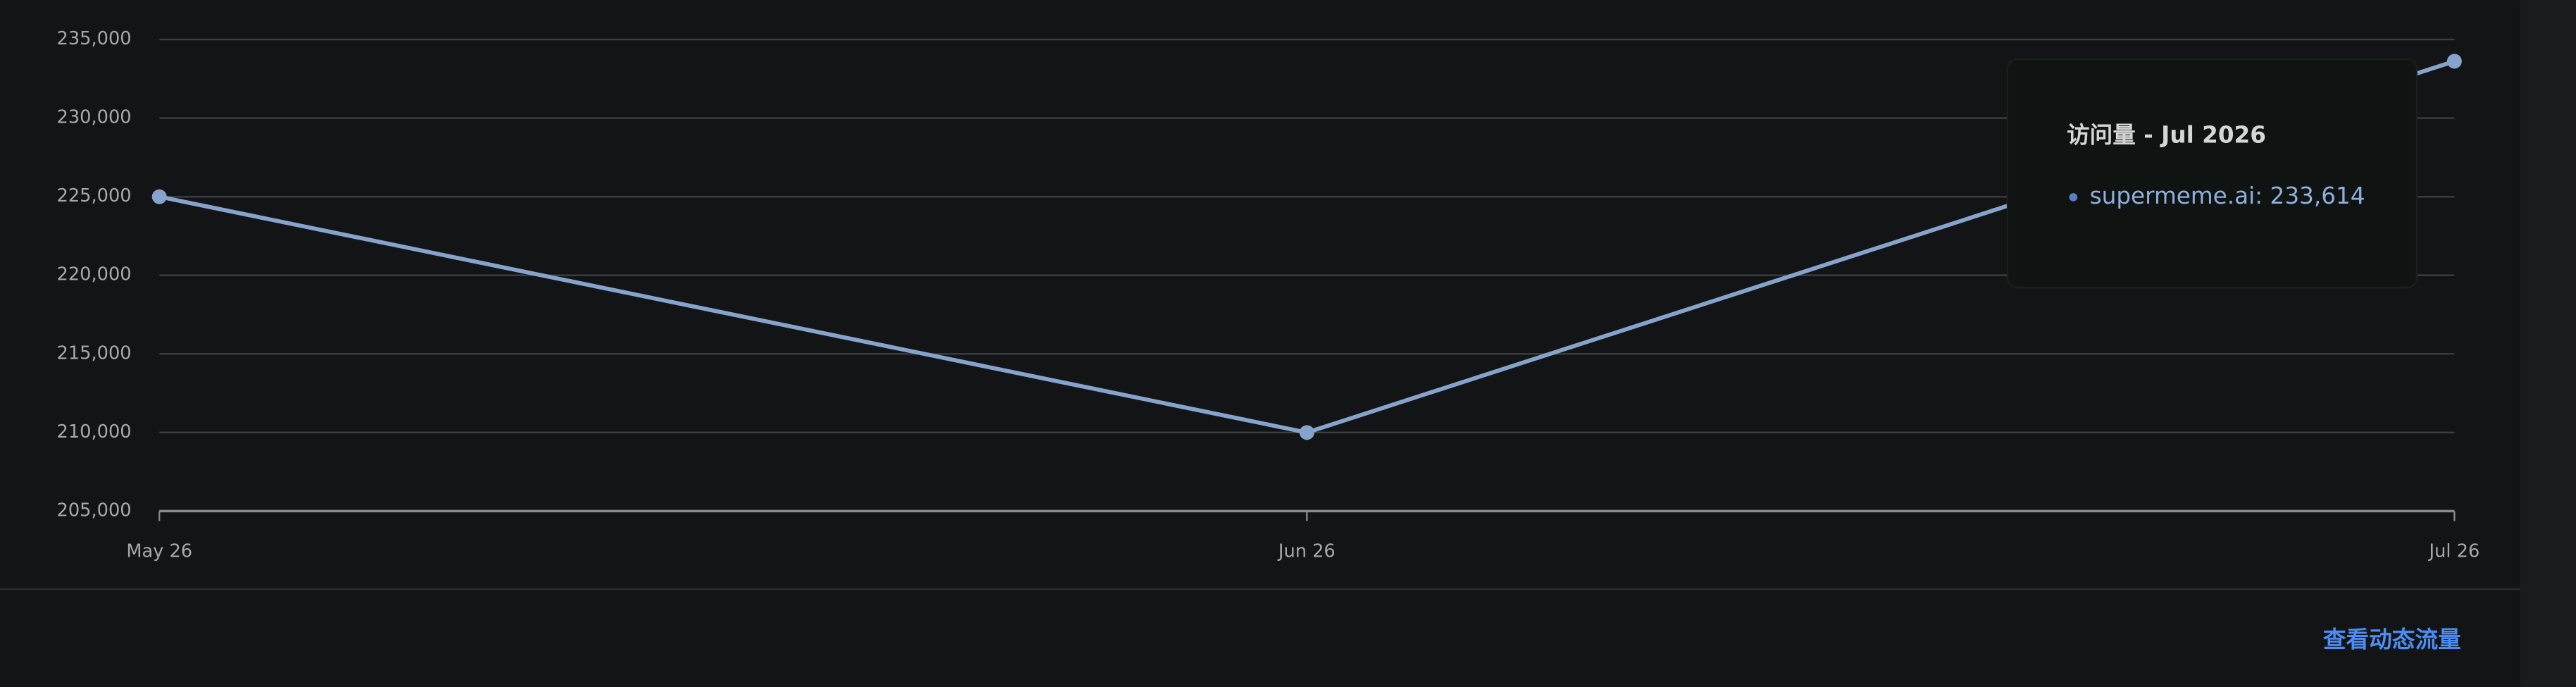 Image resolution: width=2576 pixels, height=687 pixels. I want to click on tooltip-box, so click(2212, 174).